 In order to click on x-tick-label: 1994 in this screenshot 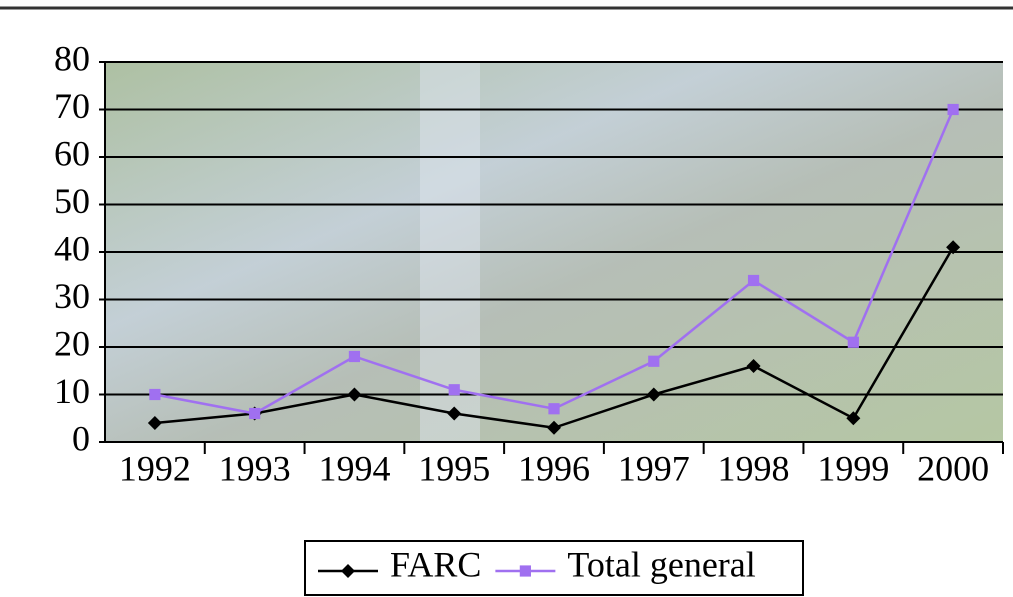, I will do `click(354, 468)`.